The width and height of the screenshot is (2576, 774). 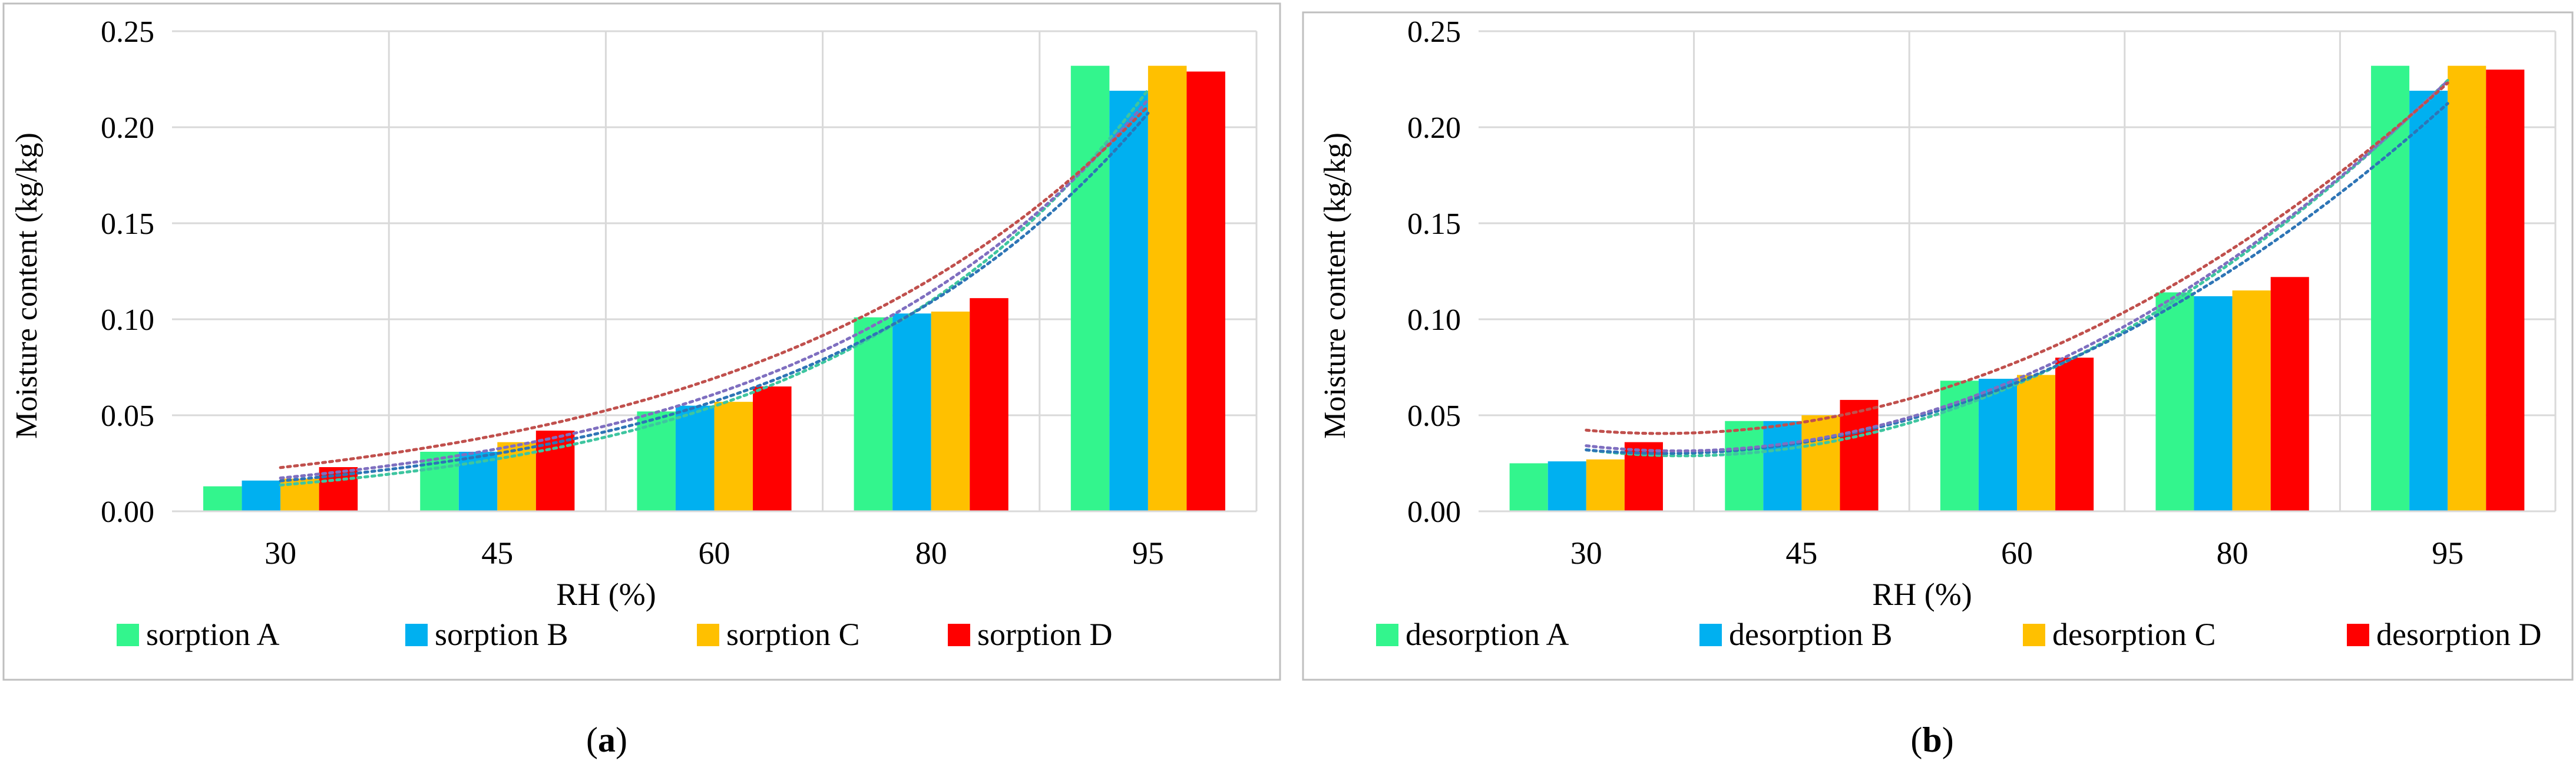 I want to click on panel-b-x-tick-label: 60, so click(x=2017, y=553).